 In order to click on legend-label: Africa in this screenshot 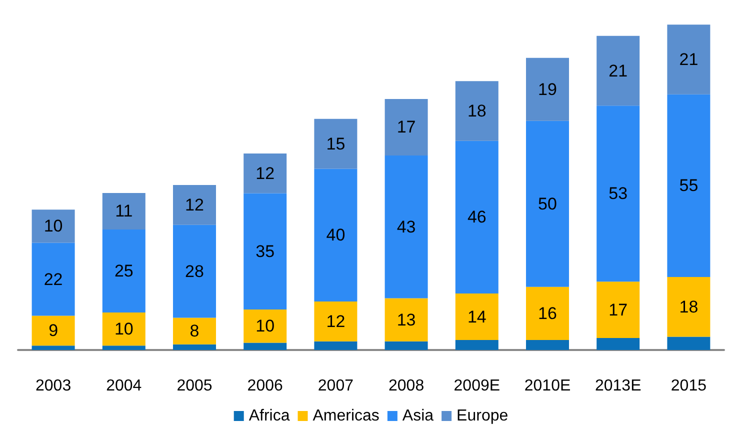, I will do `click(269, 416)`.